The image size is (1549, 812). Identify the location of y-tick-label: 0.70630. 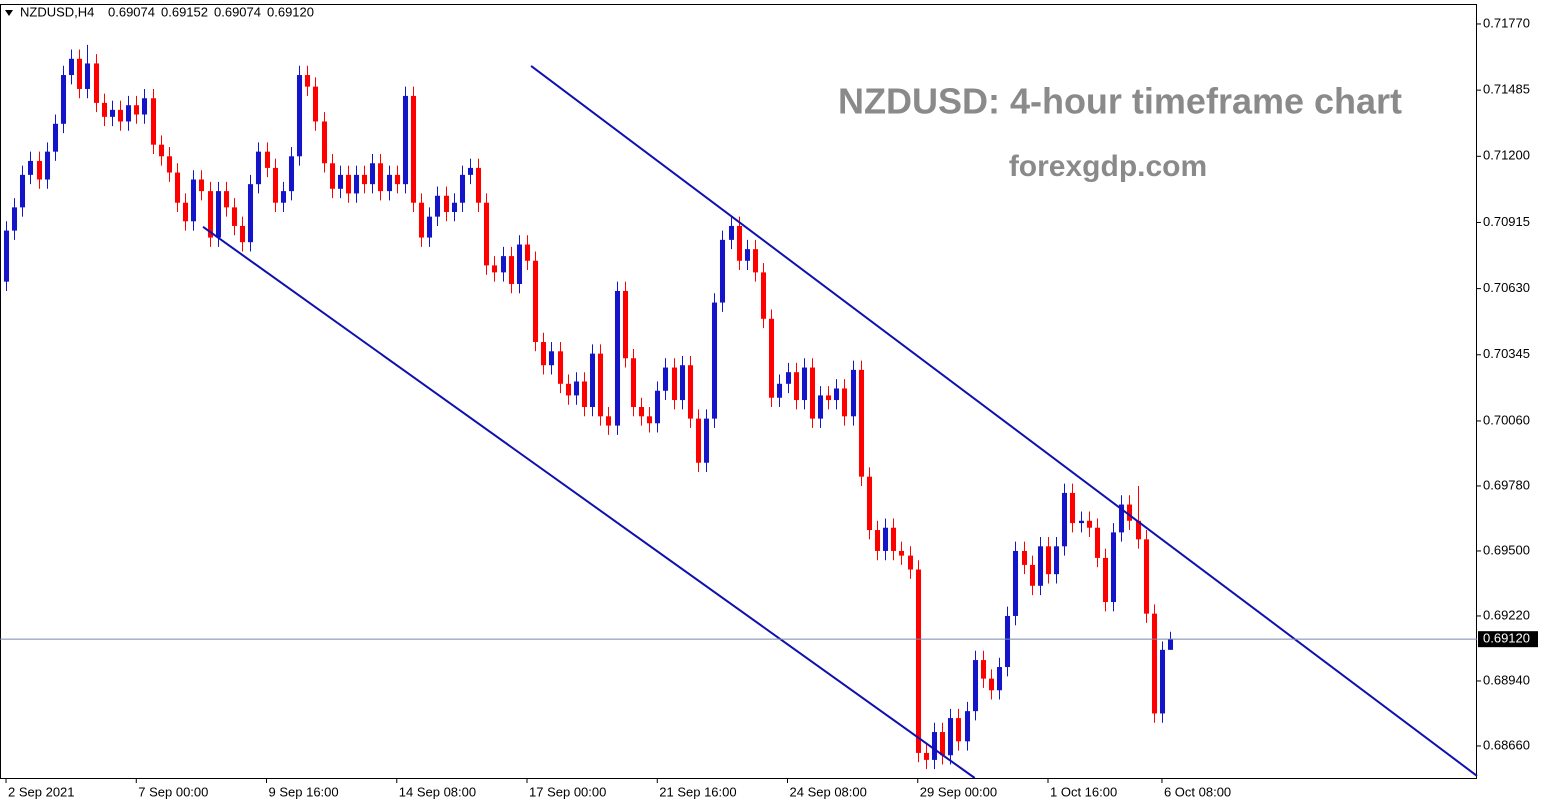
(1506, 287).